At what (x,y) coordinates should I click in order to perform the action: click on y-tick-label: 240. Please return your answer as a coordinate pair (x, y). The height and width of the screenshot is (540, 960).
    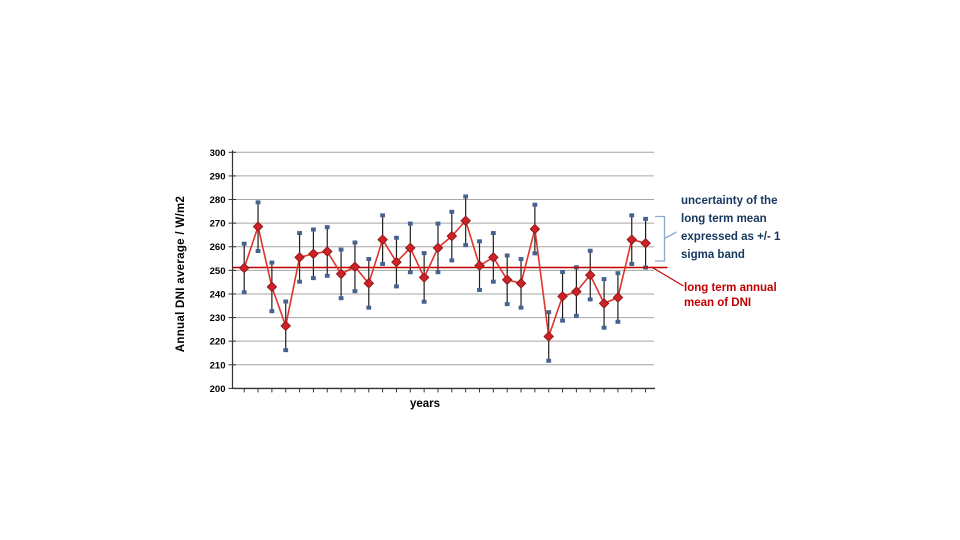
    Looking at the image, I should click on (218, 294).